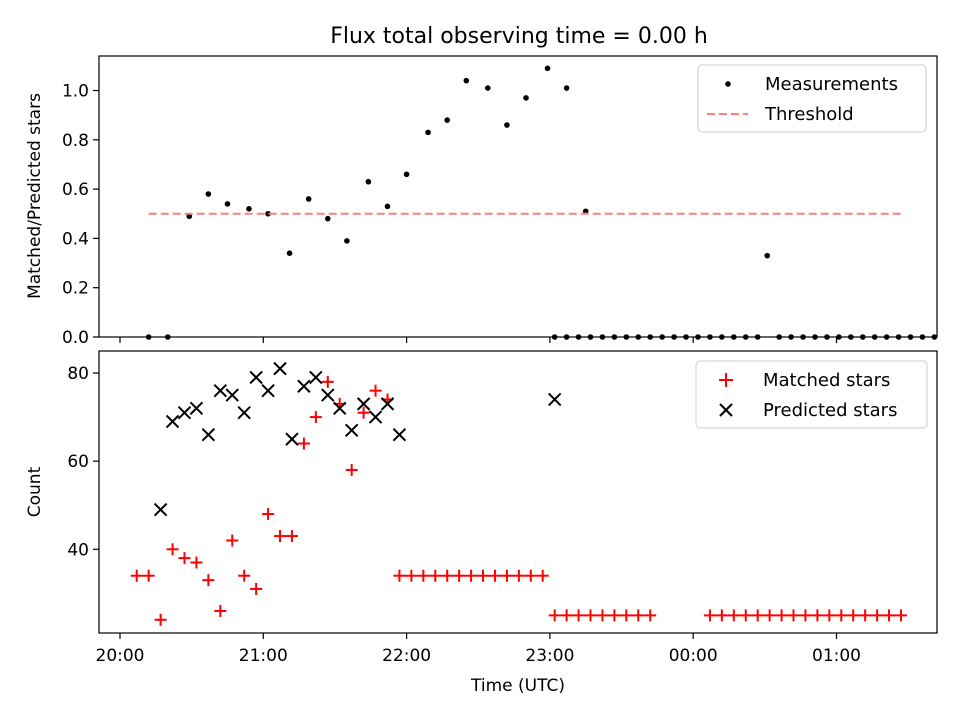  Describe the element at coordinates (812, 98) in the screenshot. I see `top-legend-box` at that location.